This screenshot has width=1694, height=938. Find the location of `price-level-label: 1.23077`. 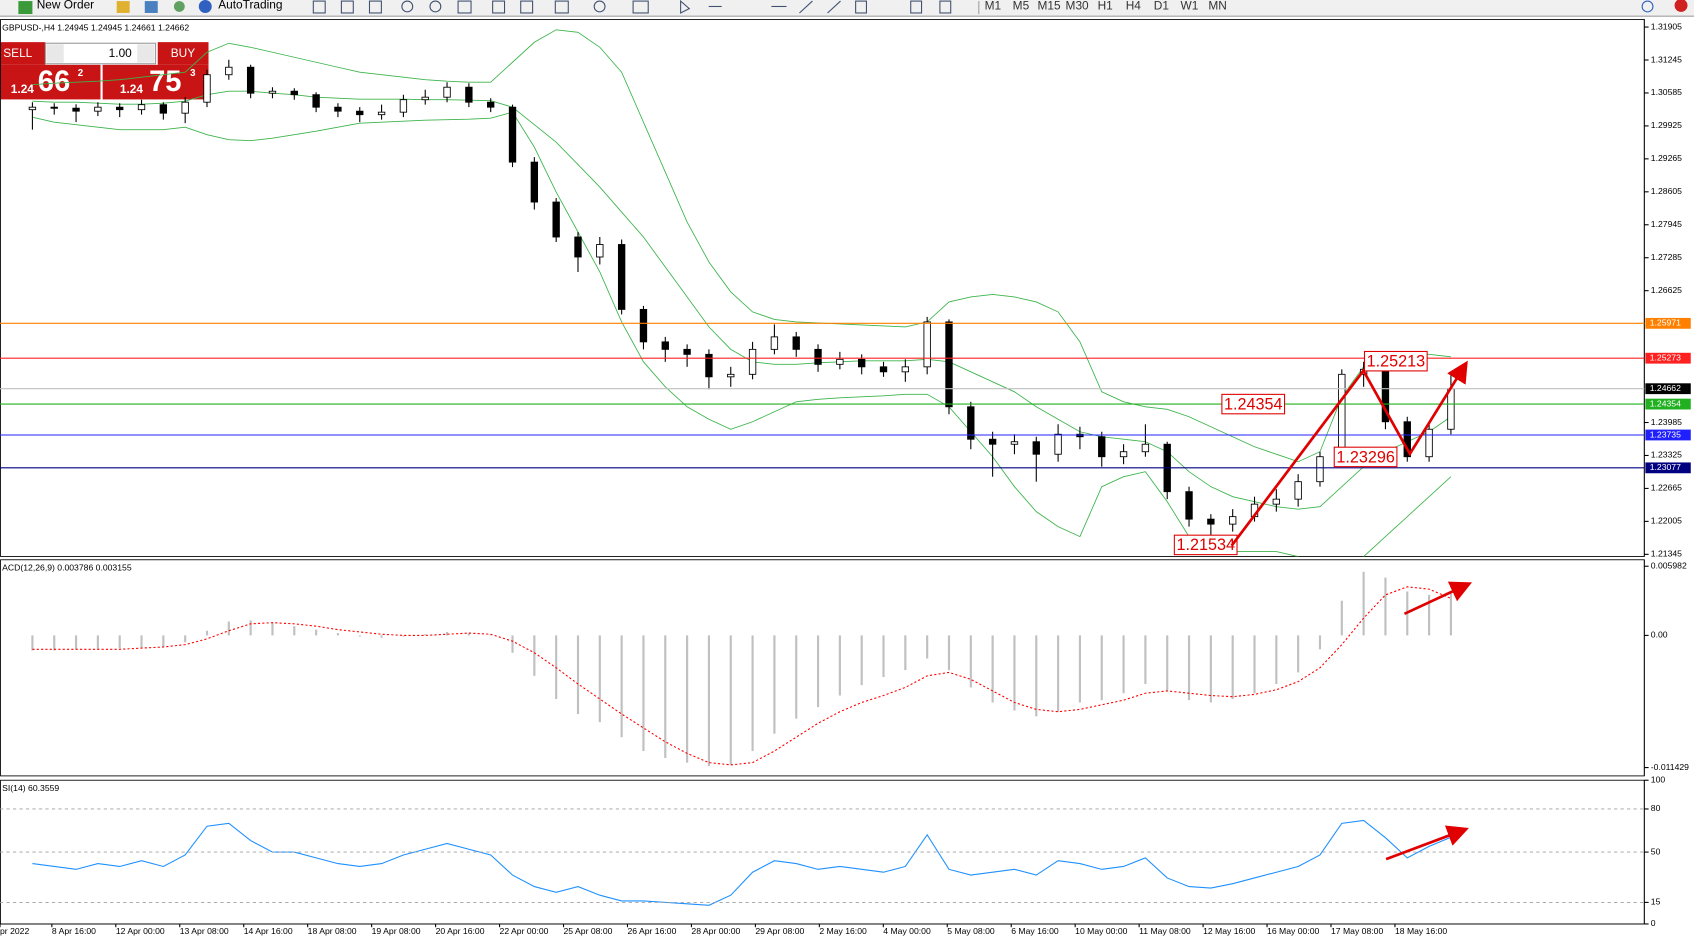

price-level-label: 1.23077 is located at coordinates (1665, 467).